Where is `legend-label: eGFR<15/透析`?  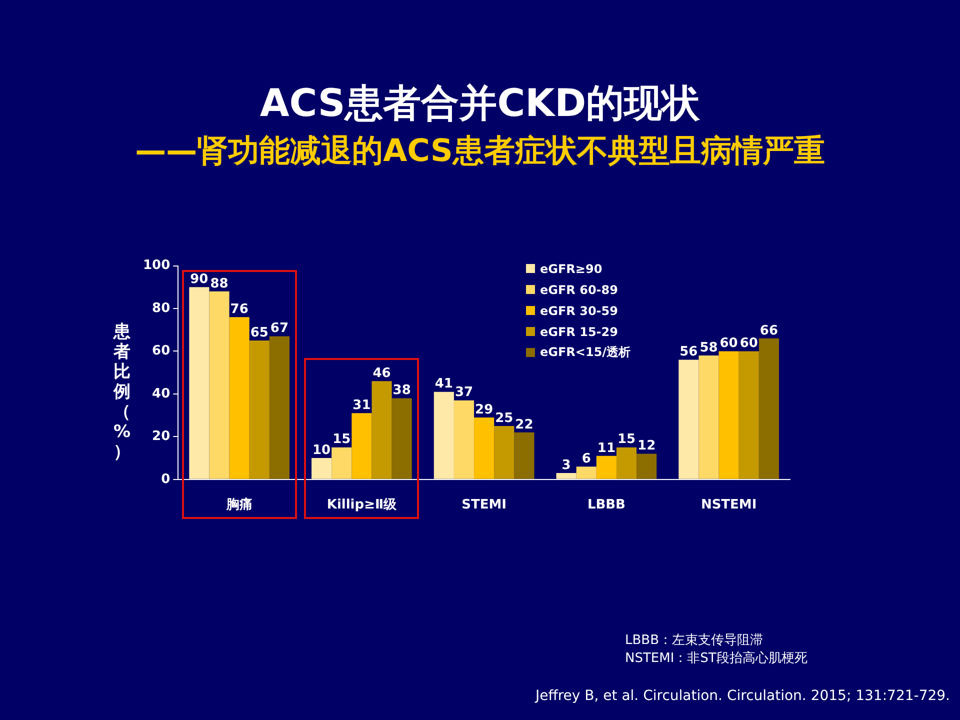 legend-label: eGFR<15/透析 is located at coordinates (585, 352).